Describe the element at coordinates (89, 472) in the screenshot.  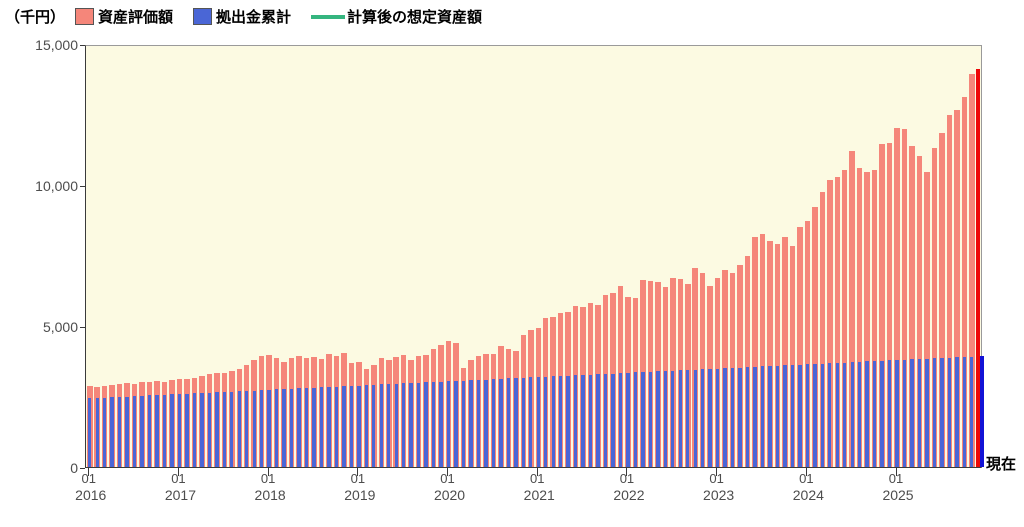
I see `x-axis-tick-2016` at that location.